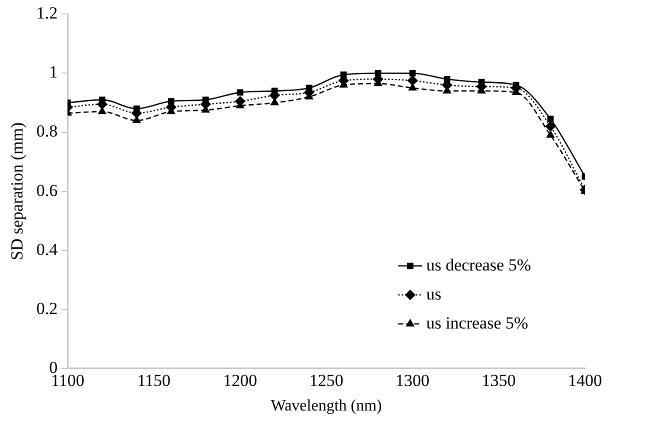 This screenshot has width=645, height=422. What do you see at coordinates (47, 190) in the screenshot?
I see `y-tick-label: 0.6` at bounding box center [47, 190].